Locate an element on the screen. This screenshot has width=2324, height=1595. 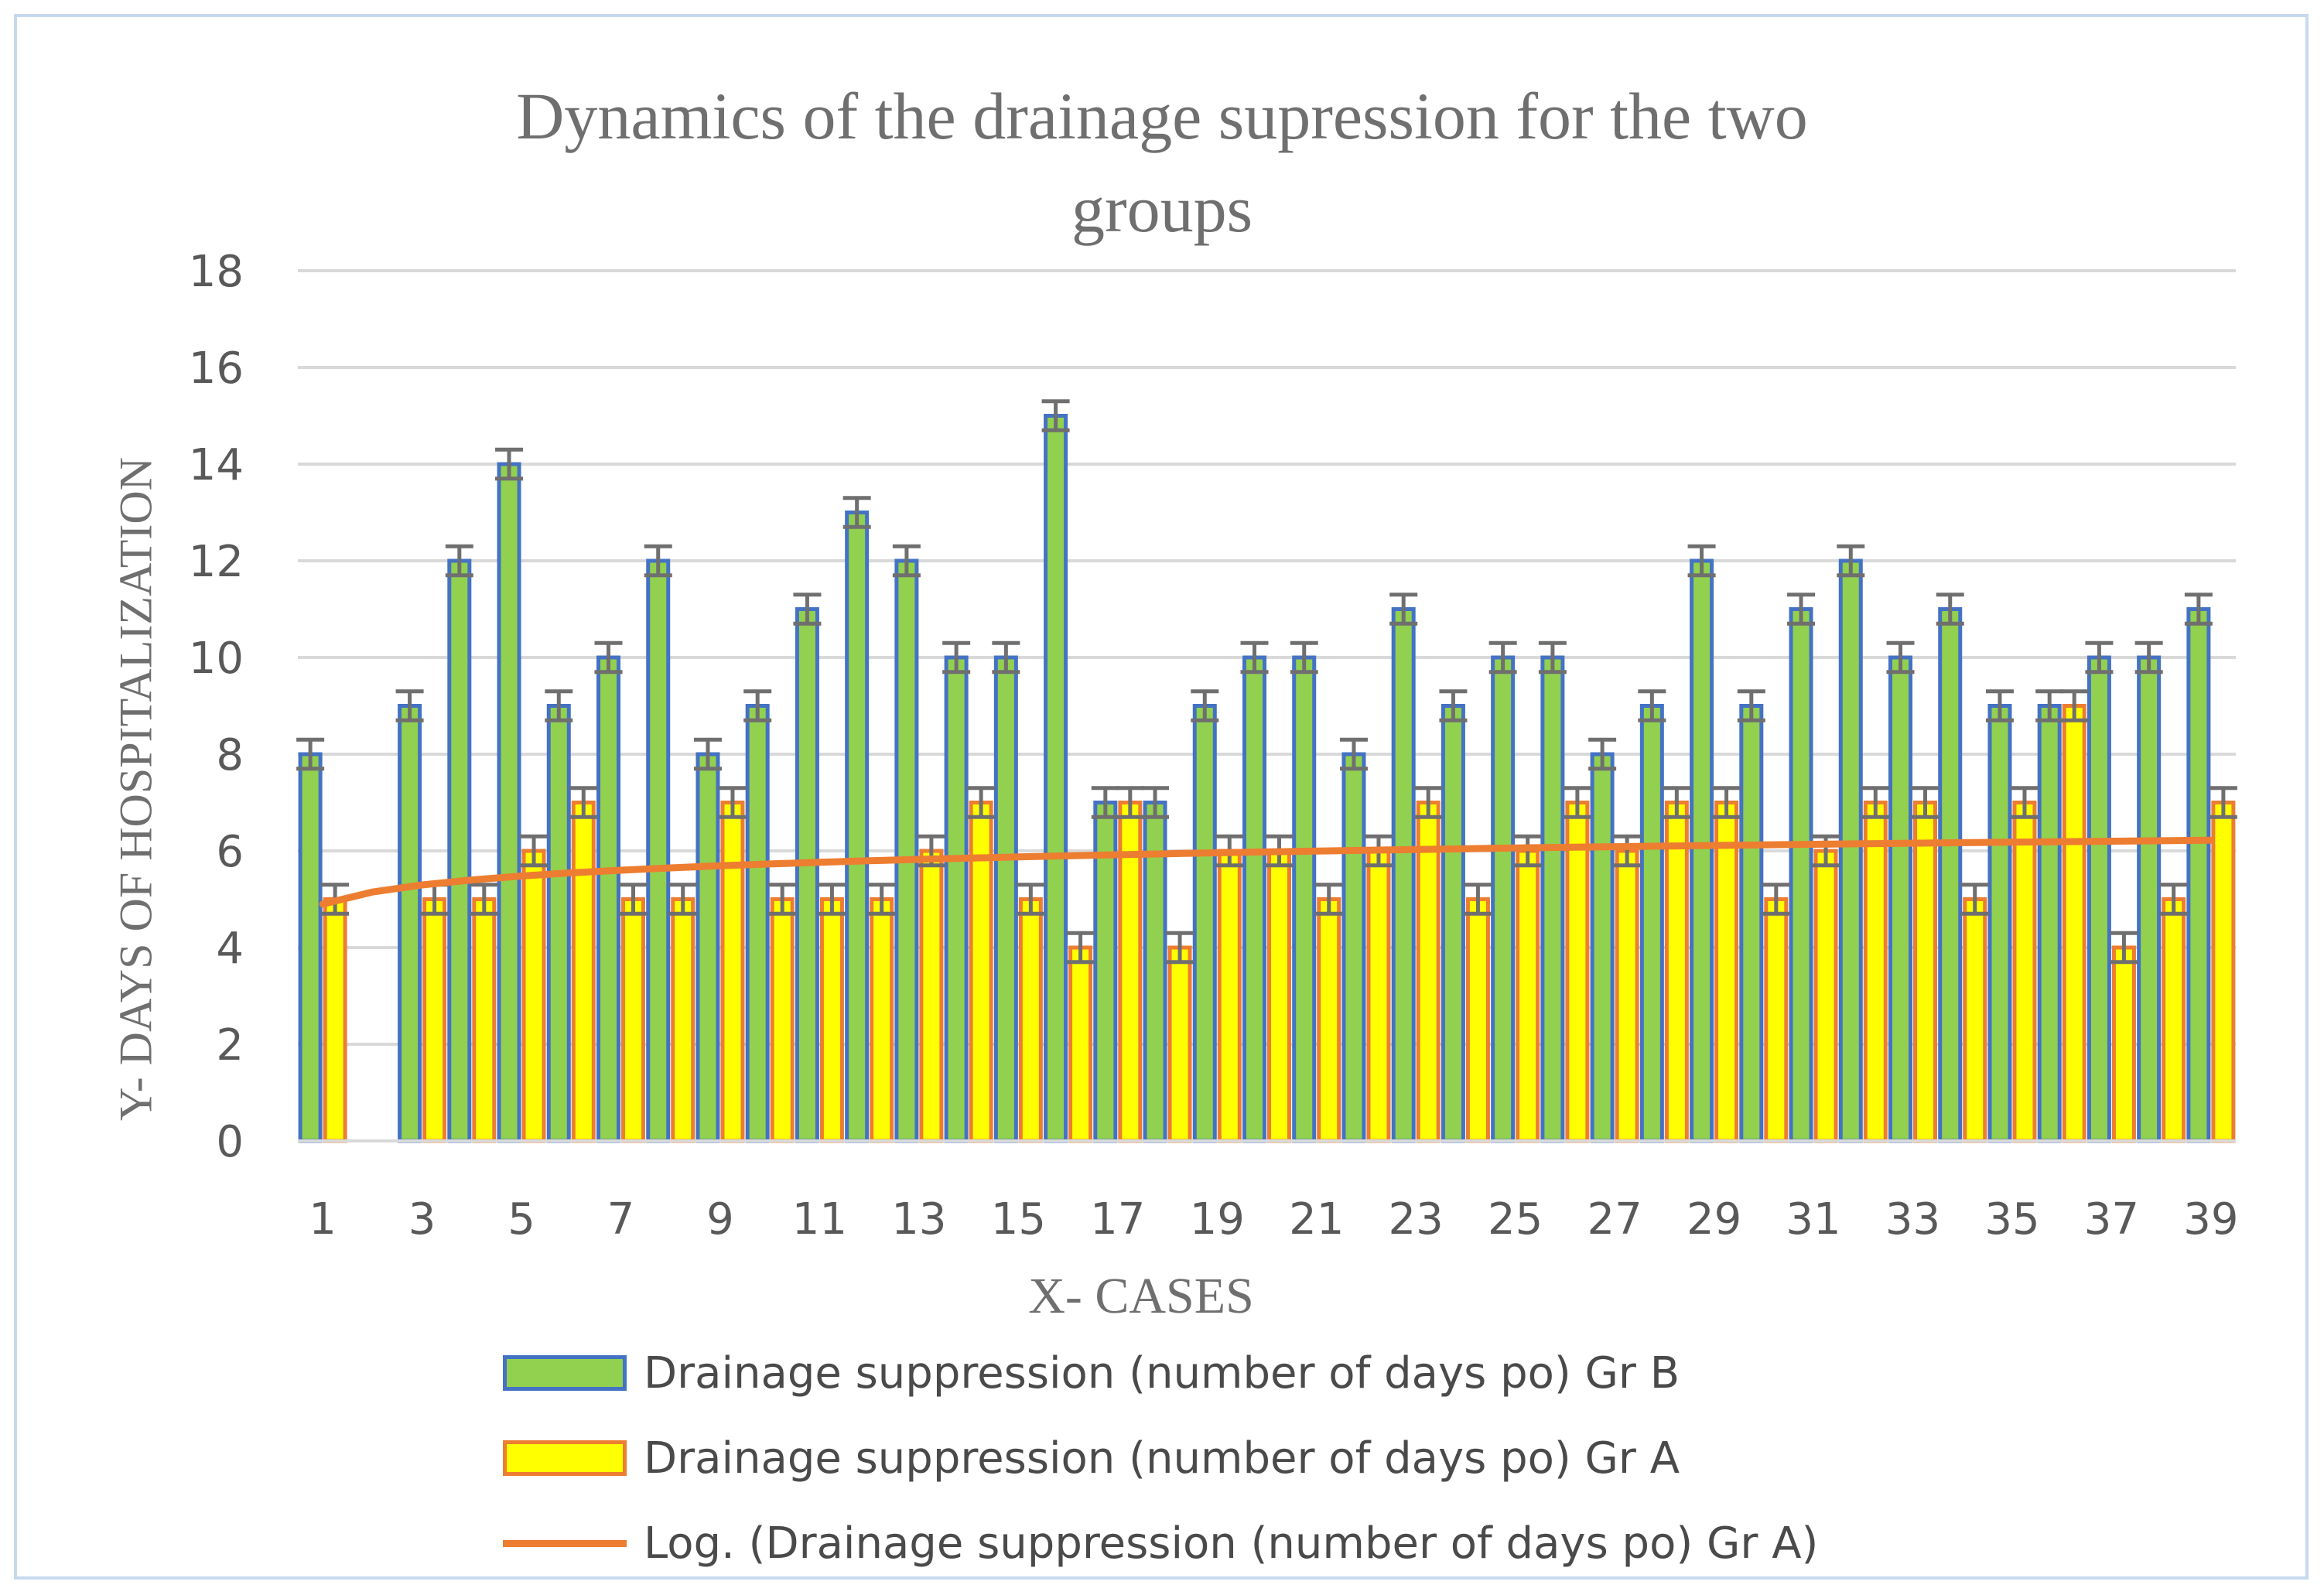
x-tick-label: 39 is located at coordinates (2210, 1219).